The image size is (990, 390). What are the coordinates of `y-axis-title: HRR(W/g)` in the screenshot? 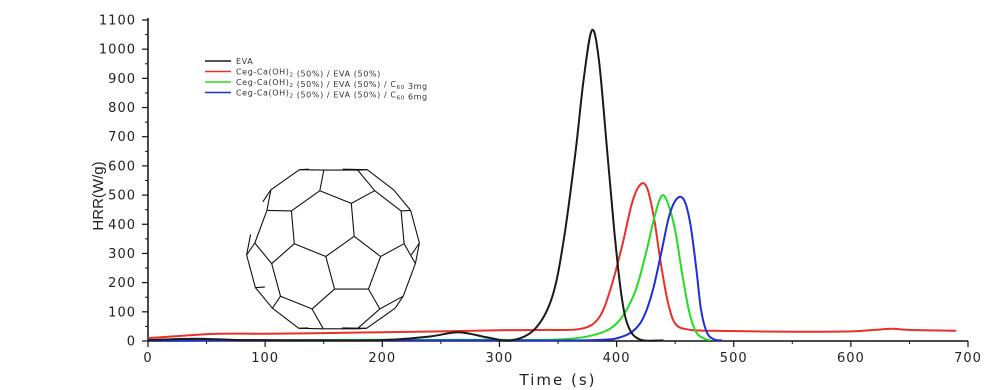 It's located at (98, 195).